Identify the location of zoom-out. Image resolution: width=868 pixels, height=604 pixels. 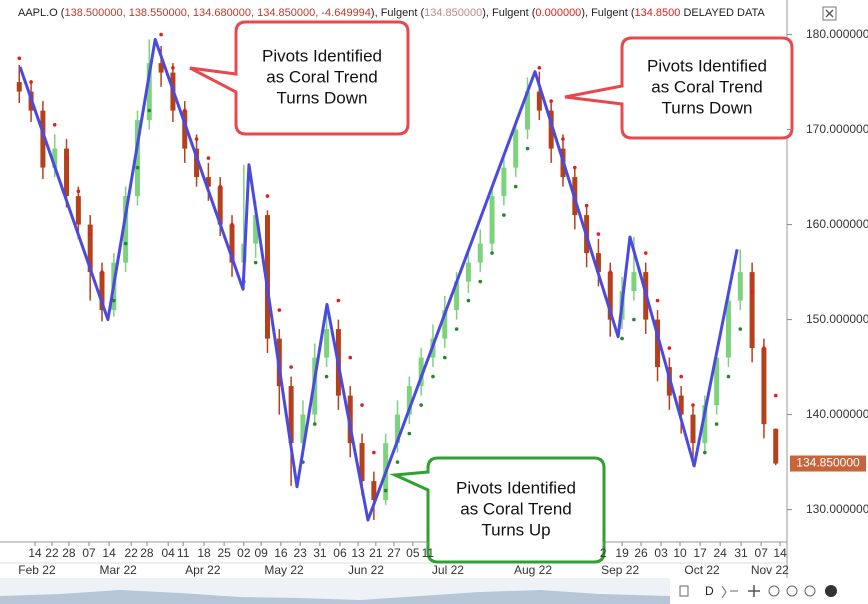
(774, 591).